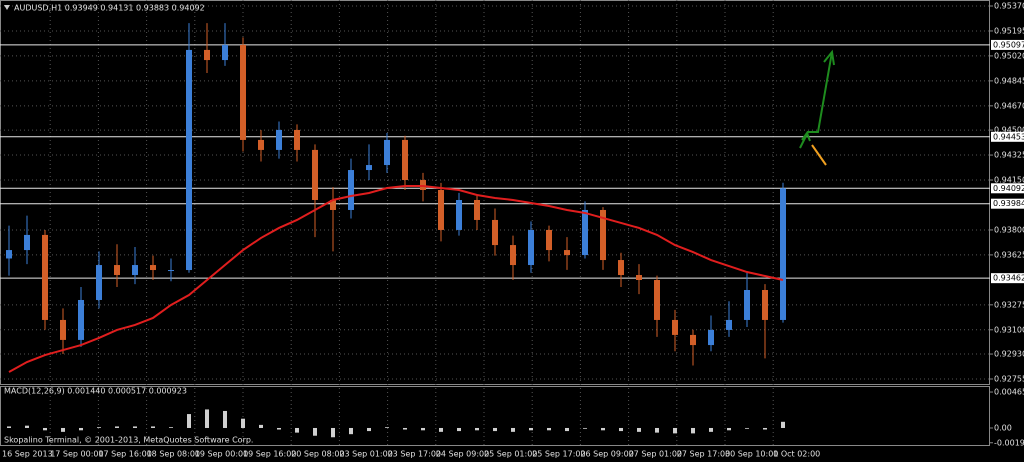 The image size is (1024, 462). Describe the element at coordinates (1009, 254) in the screenshot. I see `y-tick-label: 0.93625` at that location.